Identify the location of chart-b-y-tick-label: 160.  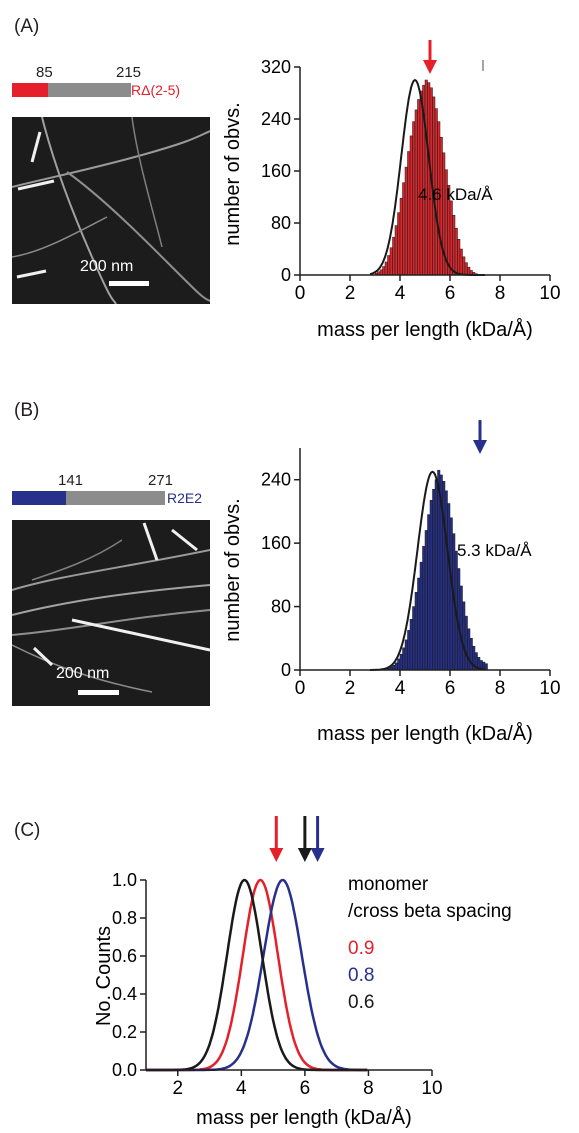
(276, 543).